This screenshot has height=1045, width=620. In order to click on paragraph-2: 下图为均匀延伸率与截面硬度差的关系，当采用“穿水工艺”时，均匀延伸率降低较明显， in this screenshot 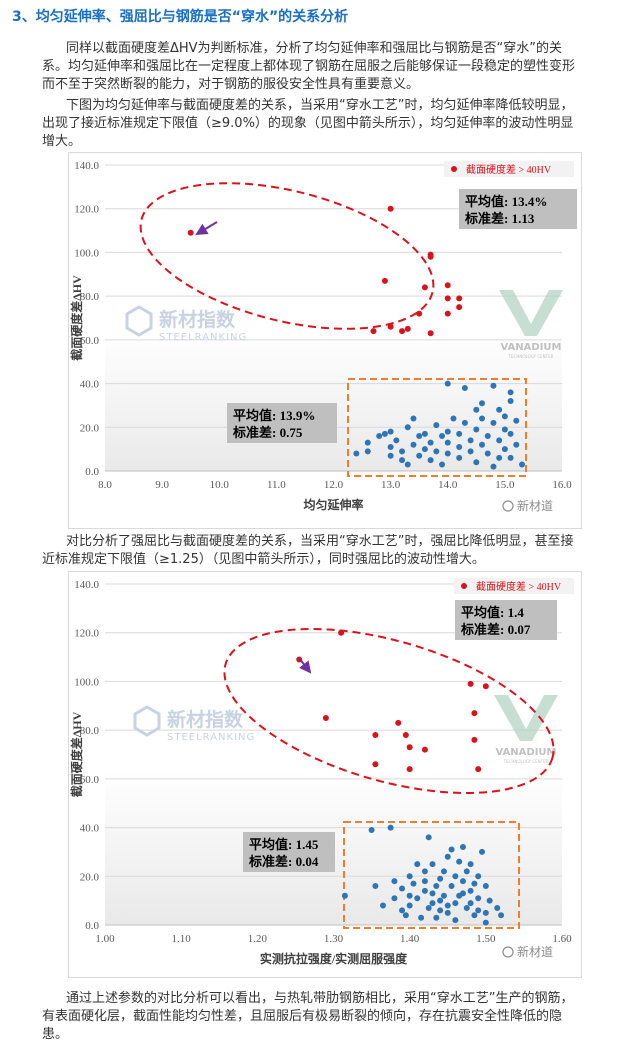, I will do `click(319, 106)`.